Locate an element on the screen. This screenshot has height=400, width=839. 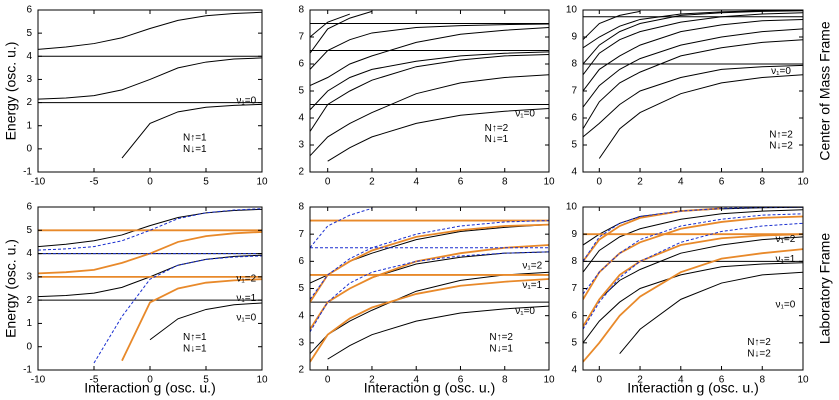
y-tick-label: 10 is located at coordinates (572, 10).